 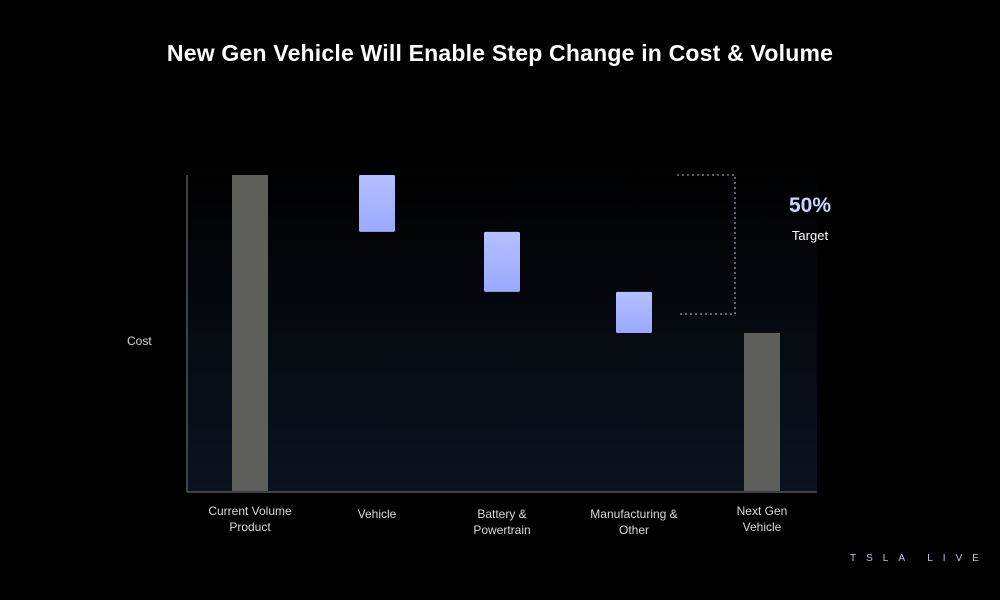 I want to click on x-tick-label-current-volume-product: Current Volume Product, so click(x=250, y=519).